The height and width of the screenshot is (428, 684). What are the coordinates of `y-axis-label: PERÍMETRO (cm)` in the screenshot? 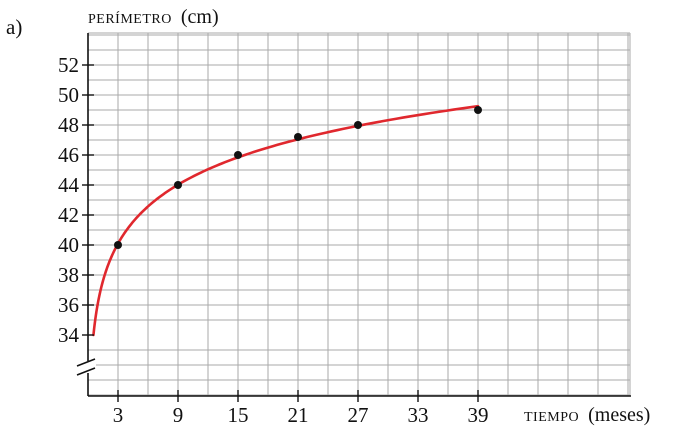 It's located at (153, 17).